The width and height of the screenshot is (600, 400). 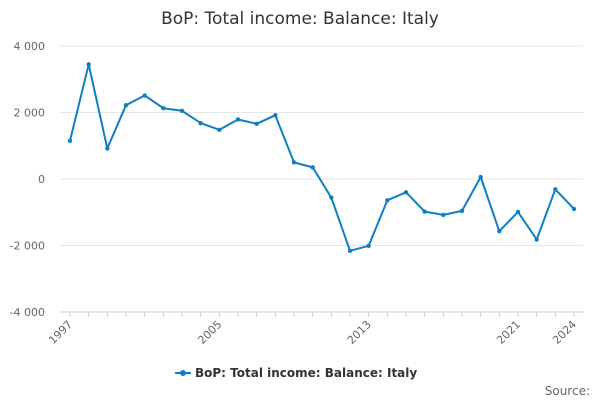 What do you see at coordinates (209, 332) in the screenshot?
I see `x-tick-label: 2005` at bounding box center [209, 332].